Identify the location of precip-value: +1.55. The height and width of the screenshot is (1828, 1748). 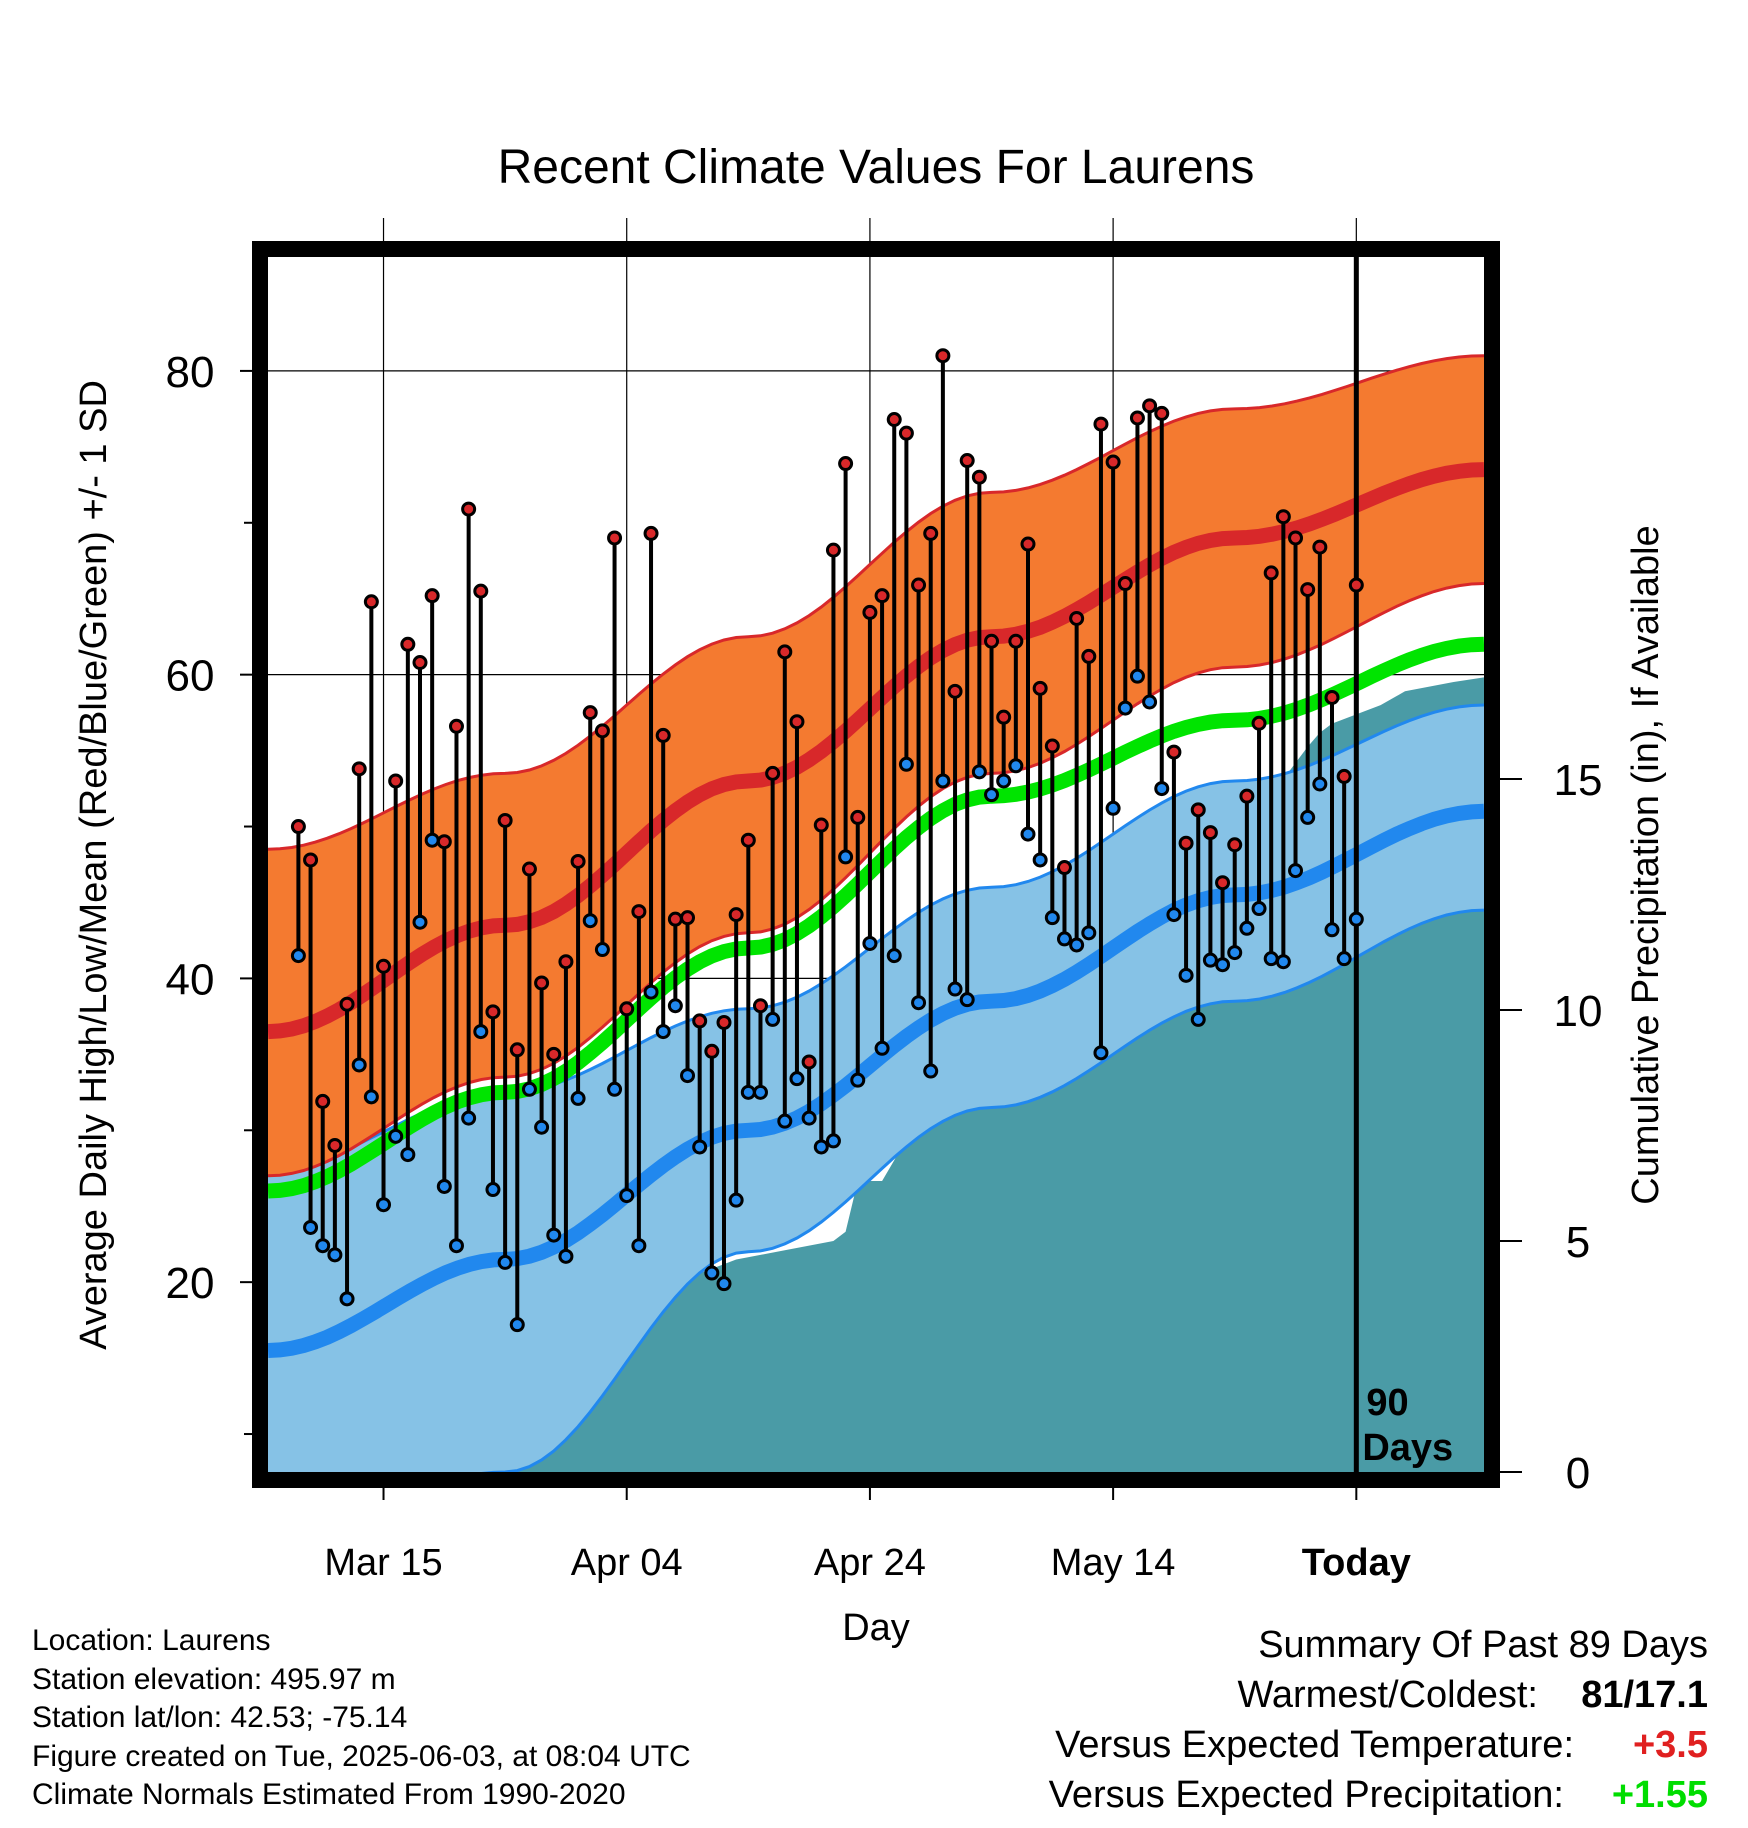
(1659, 1795).